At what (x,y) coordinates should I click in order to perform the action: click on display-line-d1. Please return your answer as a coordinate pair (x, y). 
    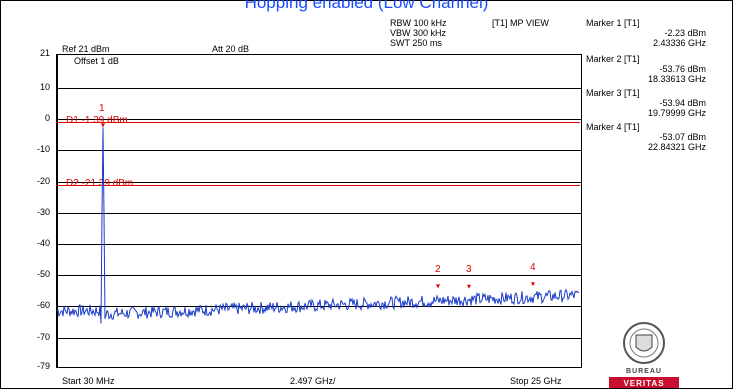
    Looking at the image, I should click on (318, 122).